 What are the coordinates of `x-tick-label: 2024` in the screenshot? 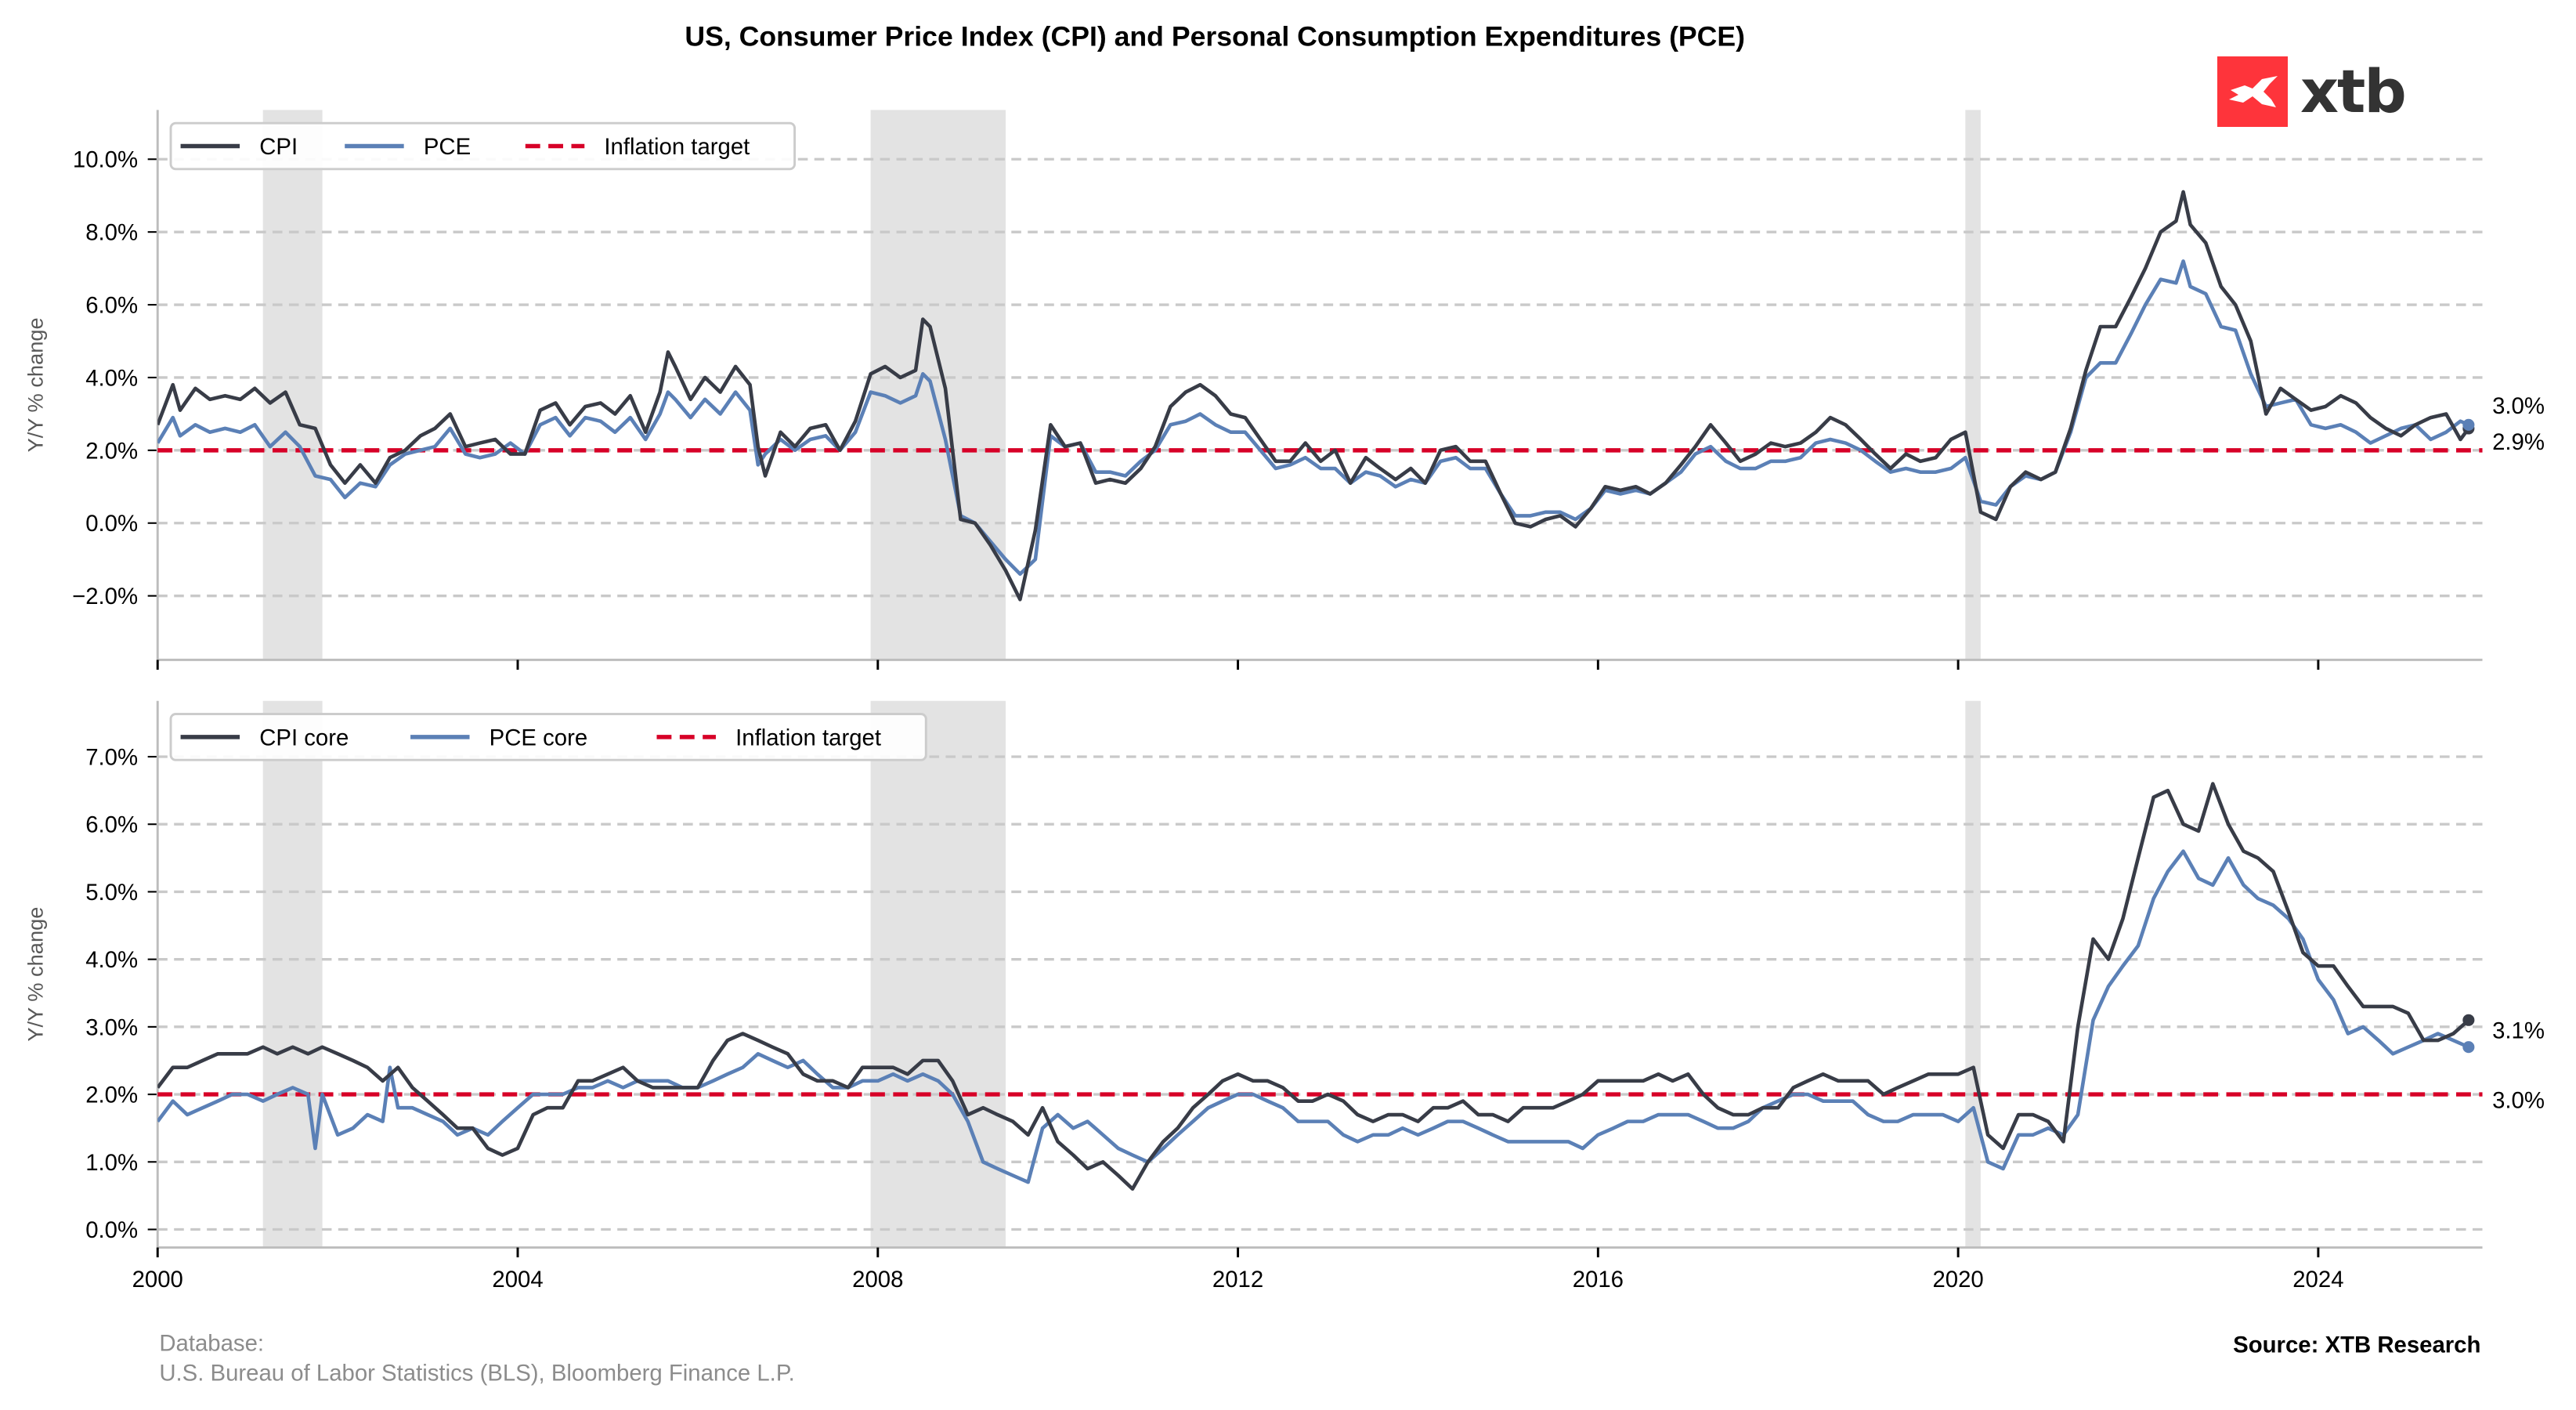 It's located at (2317, 1280).